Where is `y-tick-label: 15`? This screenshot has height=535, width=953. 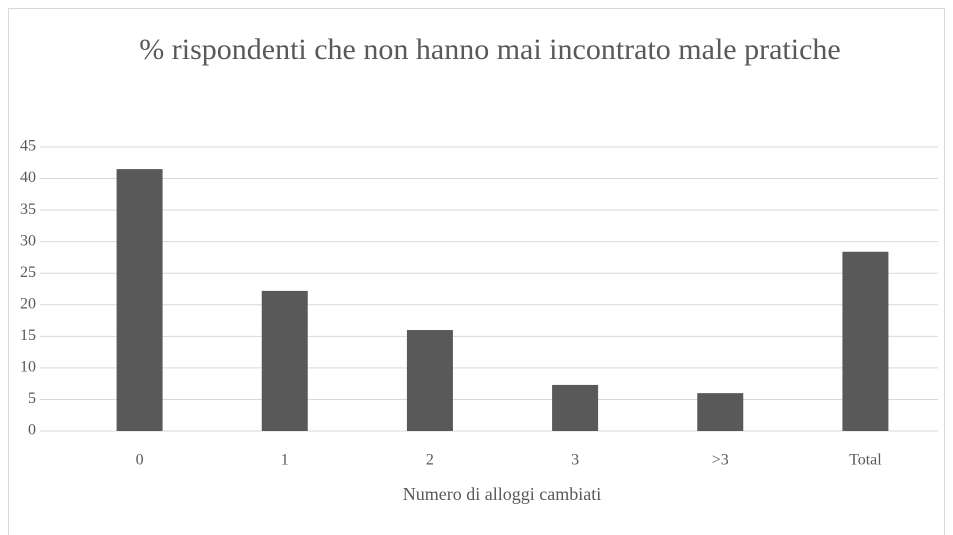 y-tick-label: 15 is located at coordinates (28, 335).